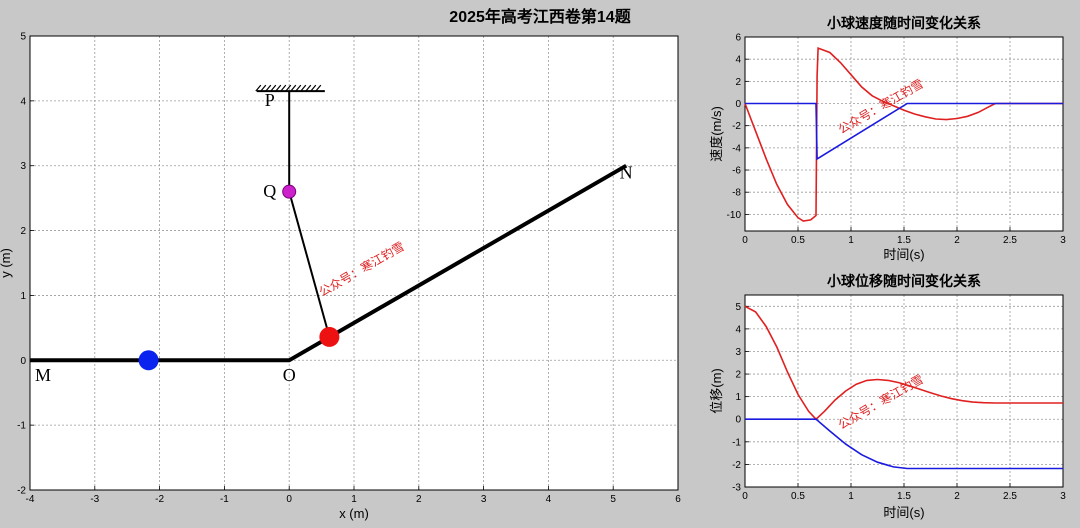 Image resolution: width=1080 pixels, height=528 pixels. Describe the element at coordinates (30, 499) in the screenshot. I see `x-tick-label: -4` at that location.